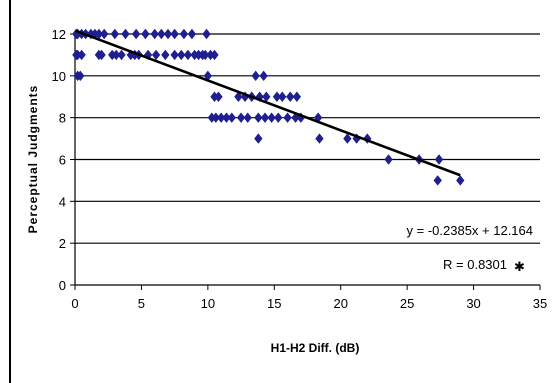 This screenshot has height=383, width=553. I want to click on x-tick-label: 30, so click(473, 303).